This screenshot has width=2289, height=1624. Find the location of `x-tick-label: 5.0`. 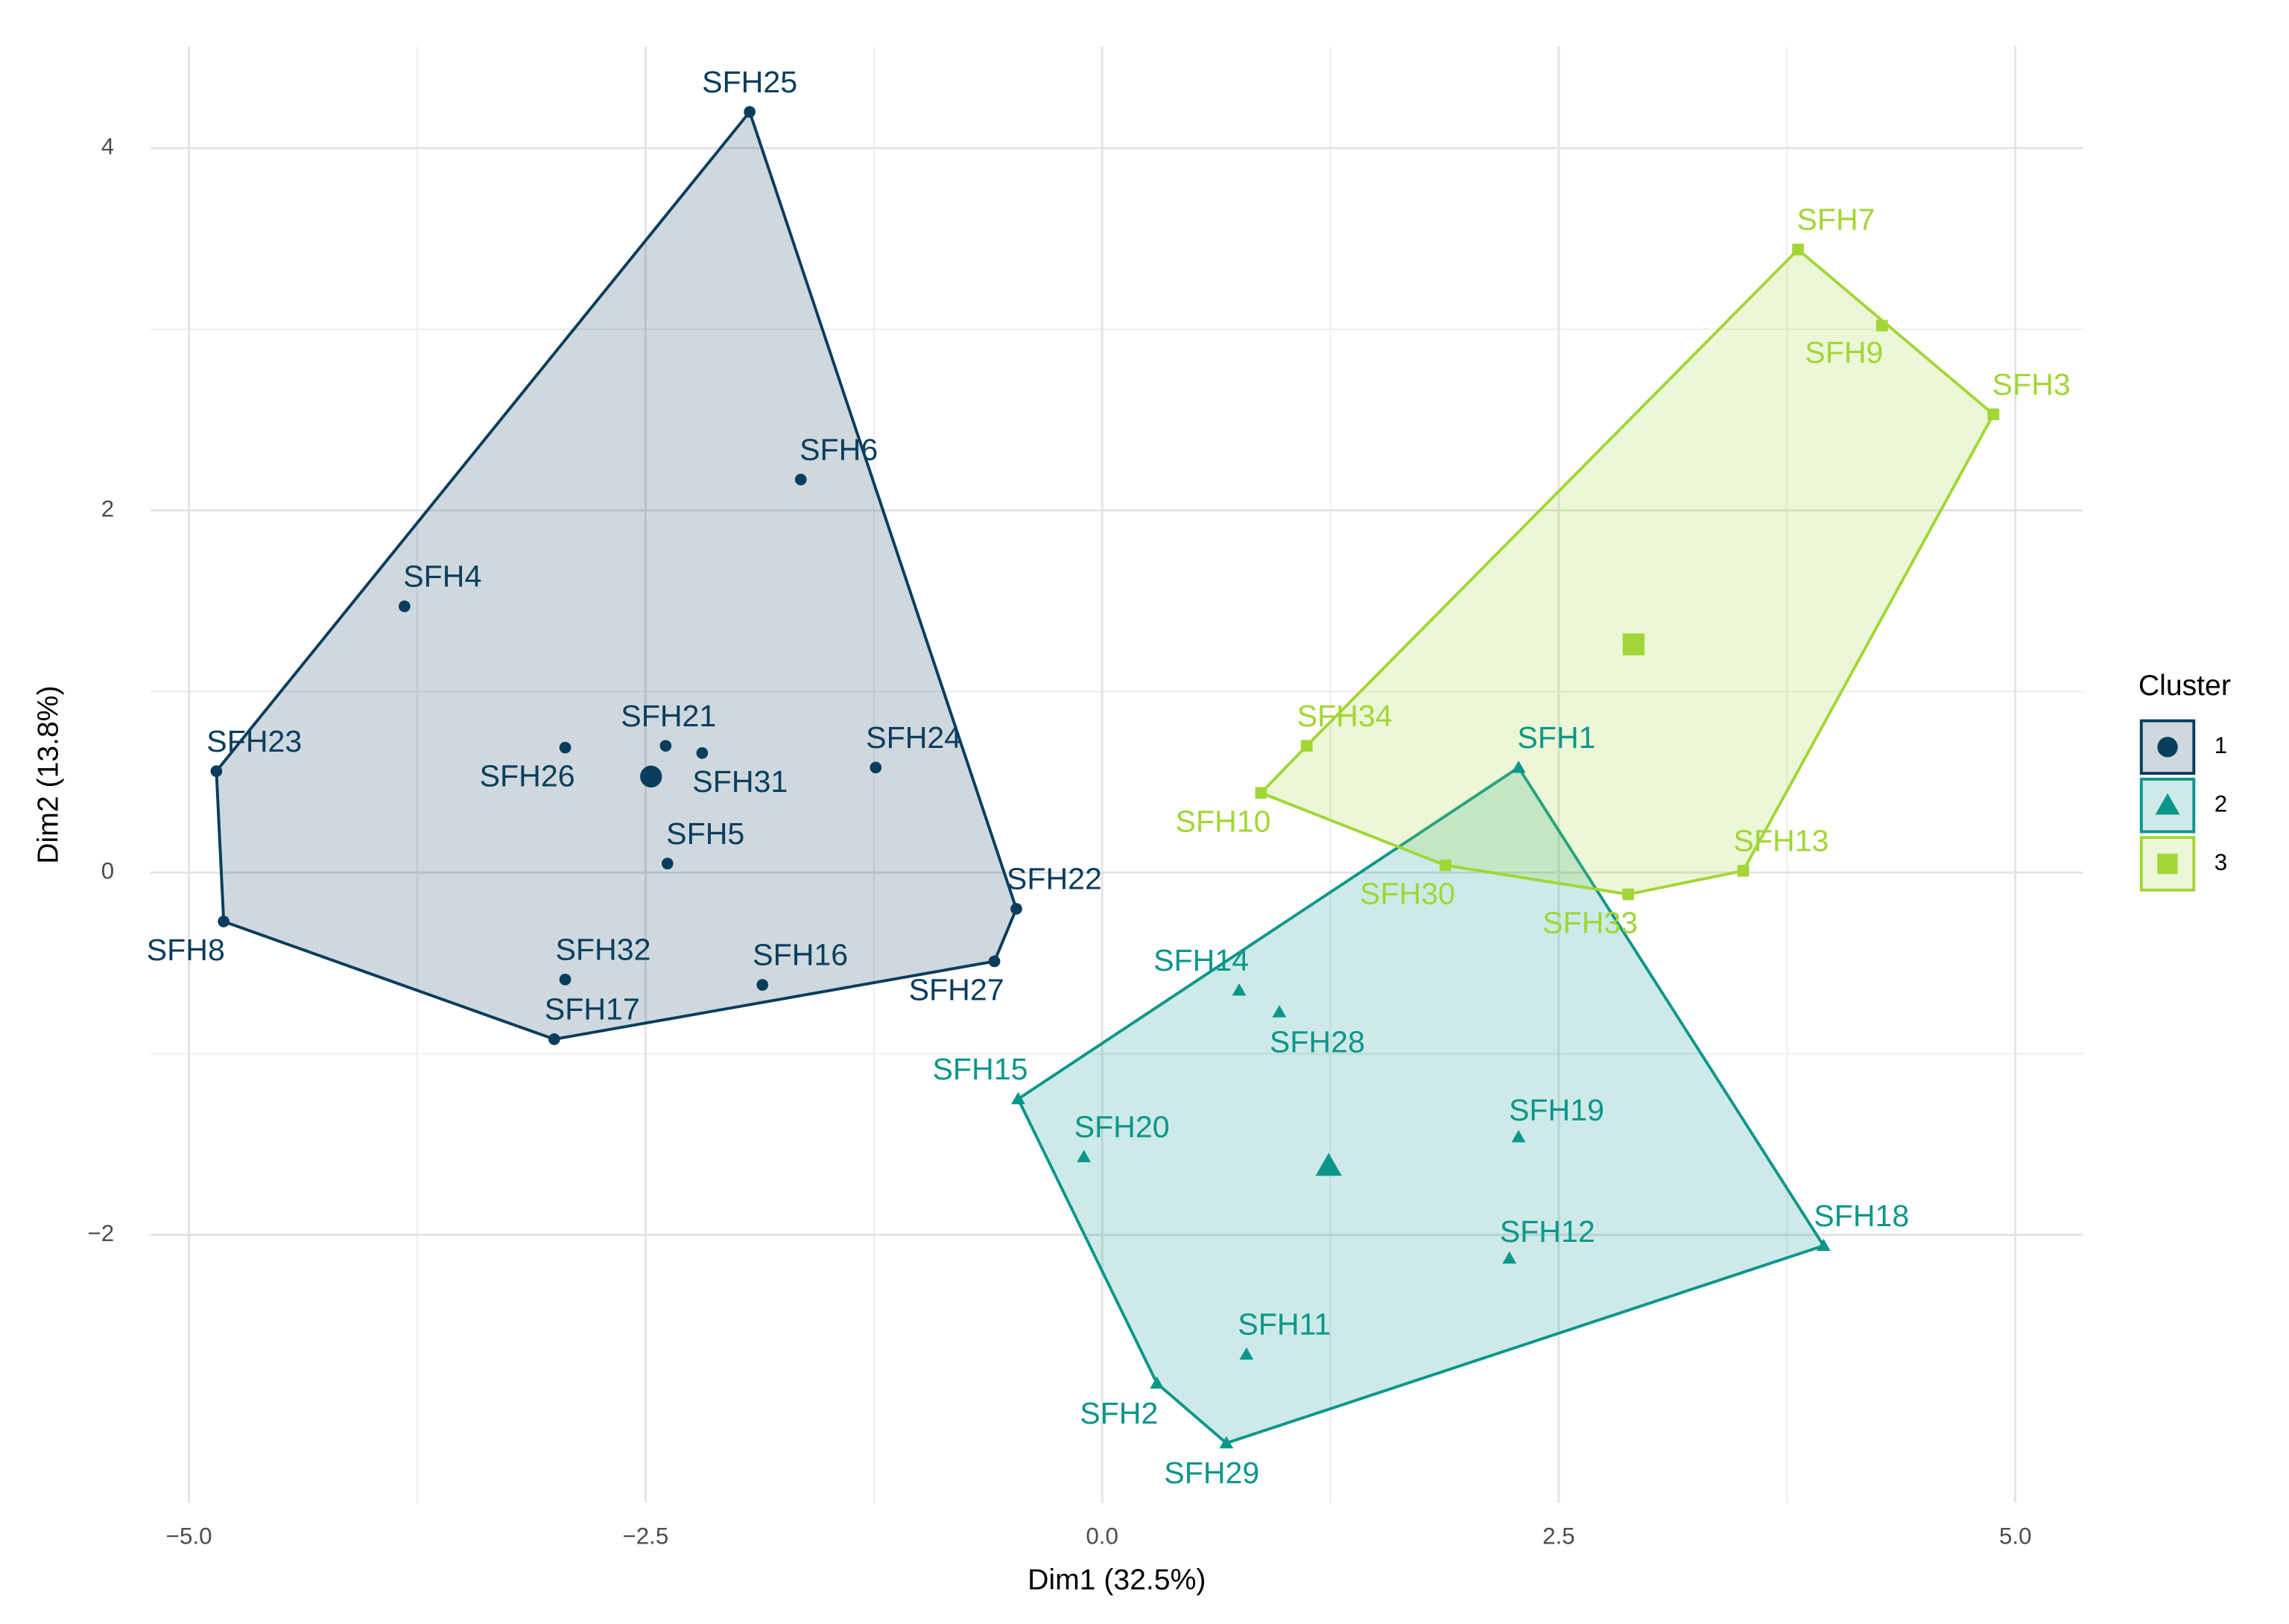

x-tick-label: 5.0 is located at coordinates (2015, 1536).